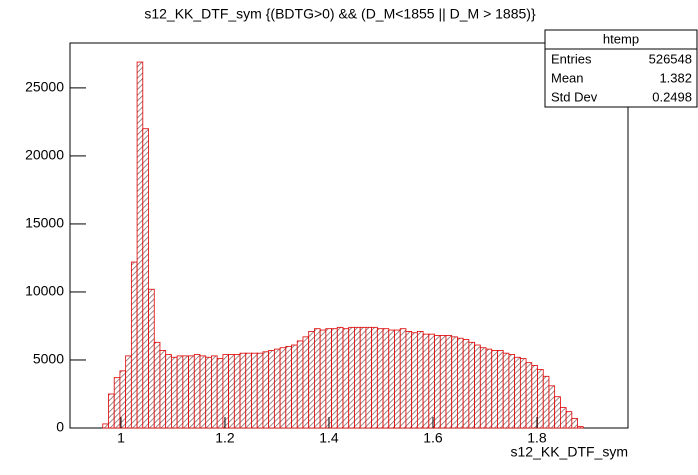 The width and height of the screenshot is (698, 475). Describe the element at coordinates (537, 438) in the screenshot. I see `x-tick-label: 1.8` at that location.